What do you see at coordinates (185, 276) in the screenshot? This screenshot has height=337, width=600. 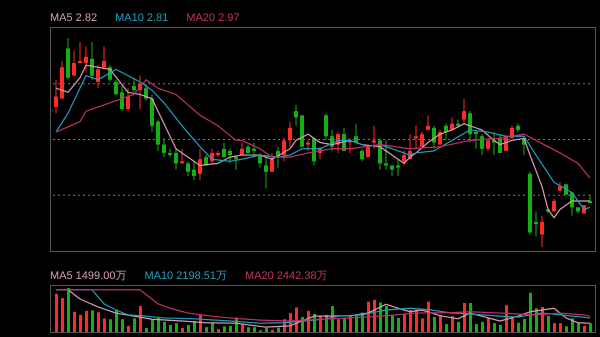 I see `text: MA10 2198.51万` at bounding box center [185, 276].